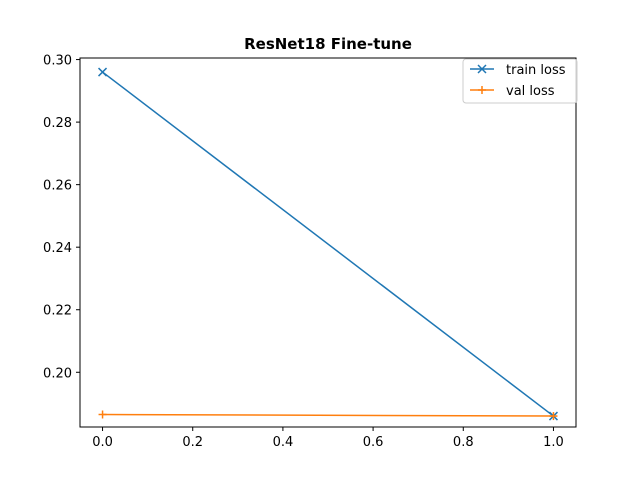  Describe the element at coordinates (536, 70) in the screenshot. I see `legend-label-train: train loss` at that location.